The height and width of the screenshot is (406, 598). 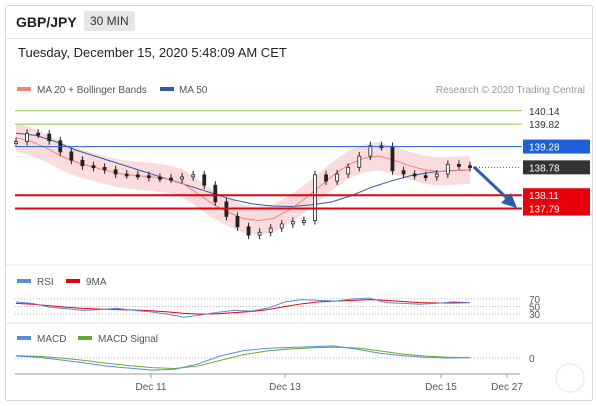 I want to click on currency-pair: GBP/JPY, so click(x=46, y=22).